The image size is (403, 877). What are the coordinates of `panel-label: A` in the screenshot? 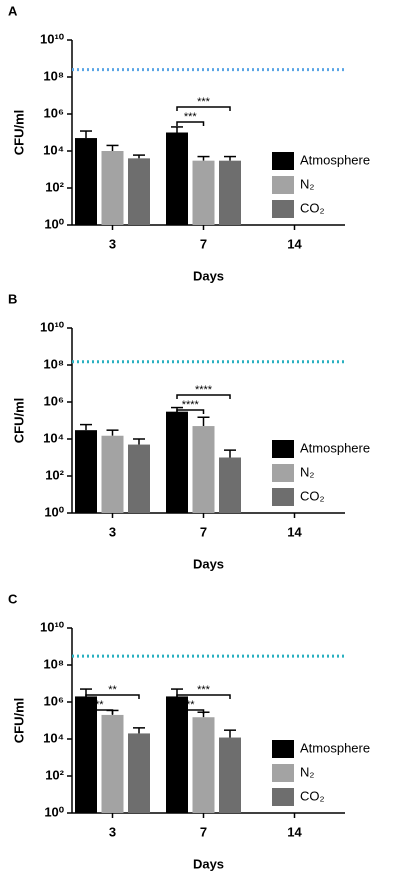 It's located at (13, 10).